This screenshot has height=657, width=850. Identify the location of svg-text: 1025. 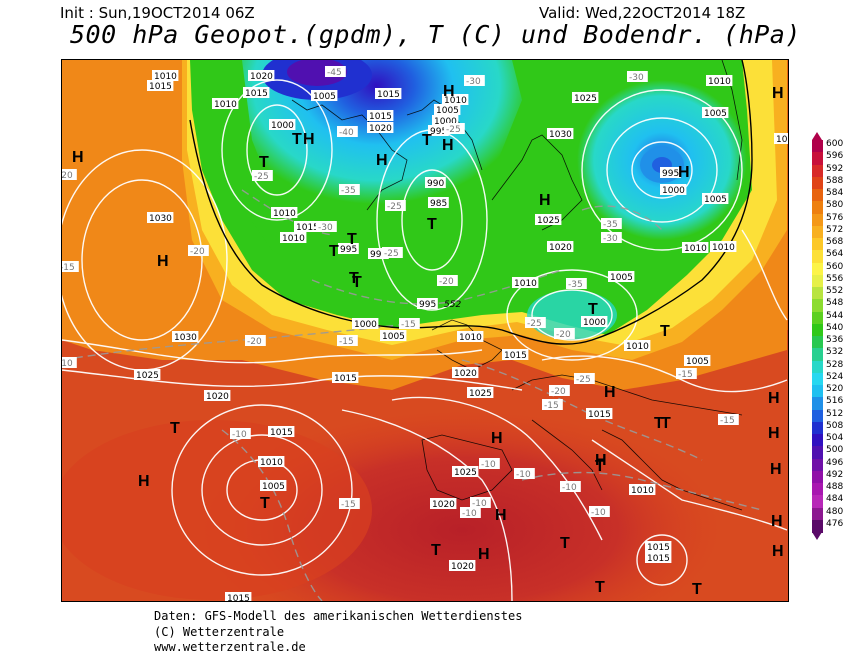
(480, 394).